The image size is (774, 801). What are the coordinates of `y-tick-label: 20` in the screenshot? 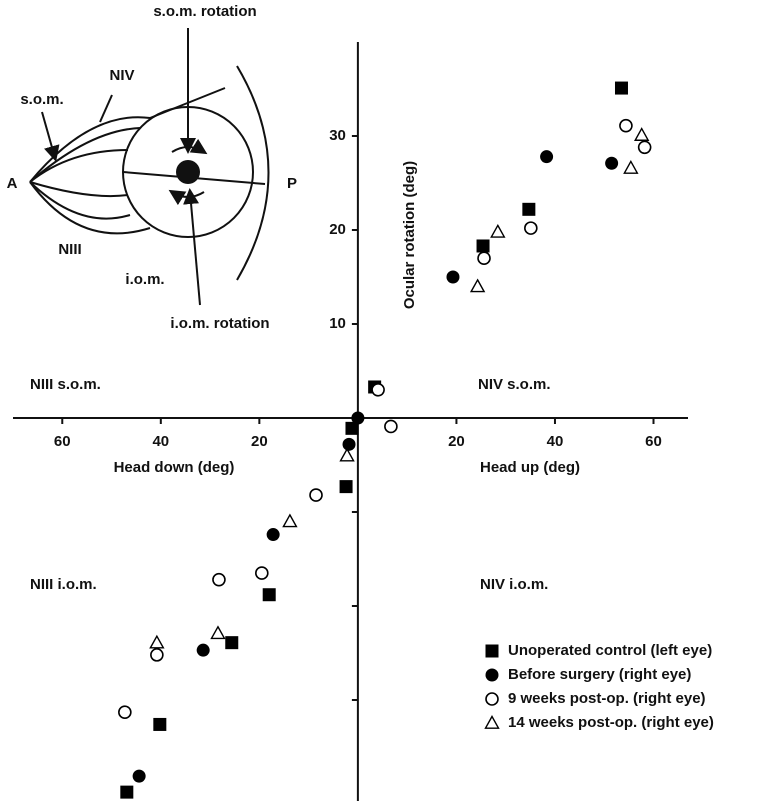 It's located at (337, 229).